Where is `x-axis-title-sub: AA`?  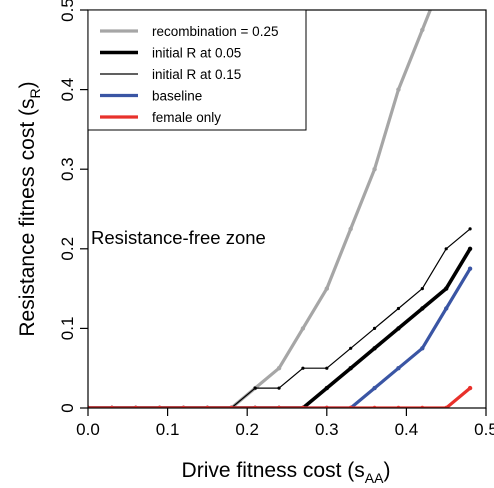
x-axis-title-sub: AA is located at coordinates (374, 478).